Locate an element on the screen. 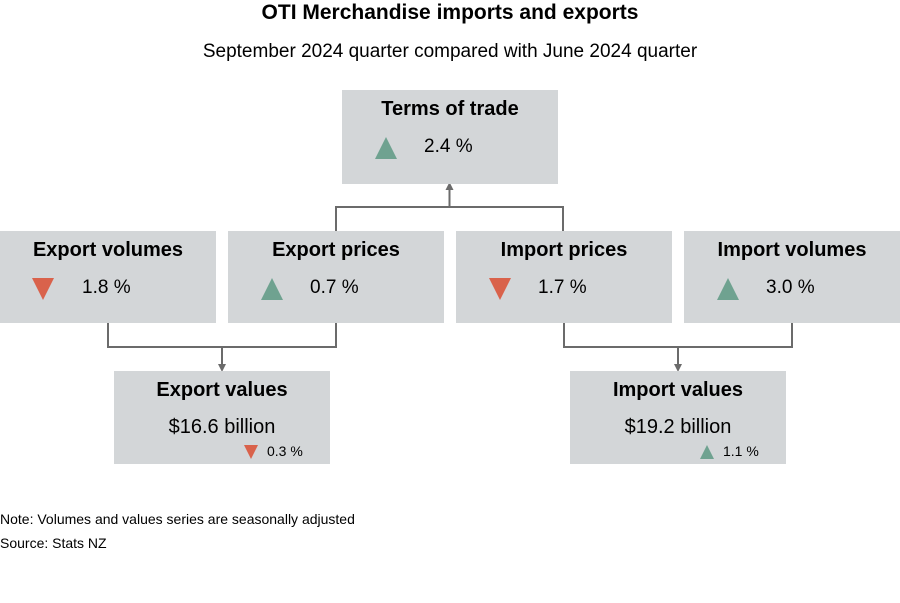 The height and width of the screenshot is (603, 900). import-values-amount: $19.2 billion is located at coordinates (678, 427).